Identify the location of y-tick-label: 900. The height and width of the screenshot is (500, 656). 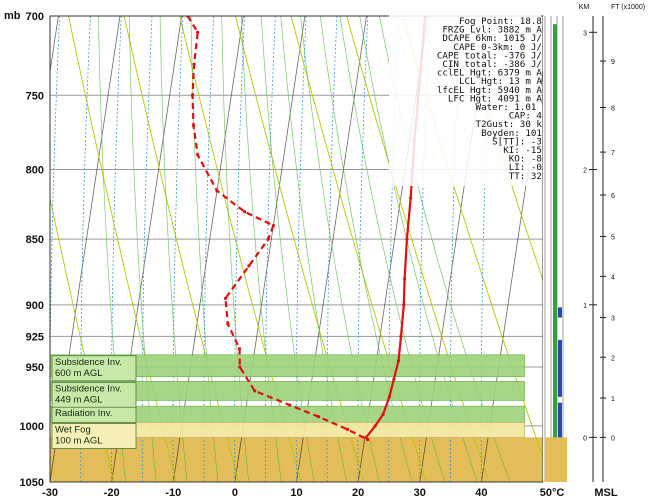
(35, 306).